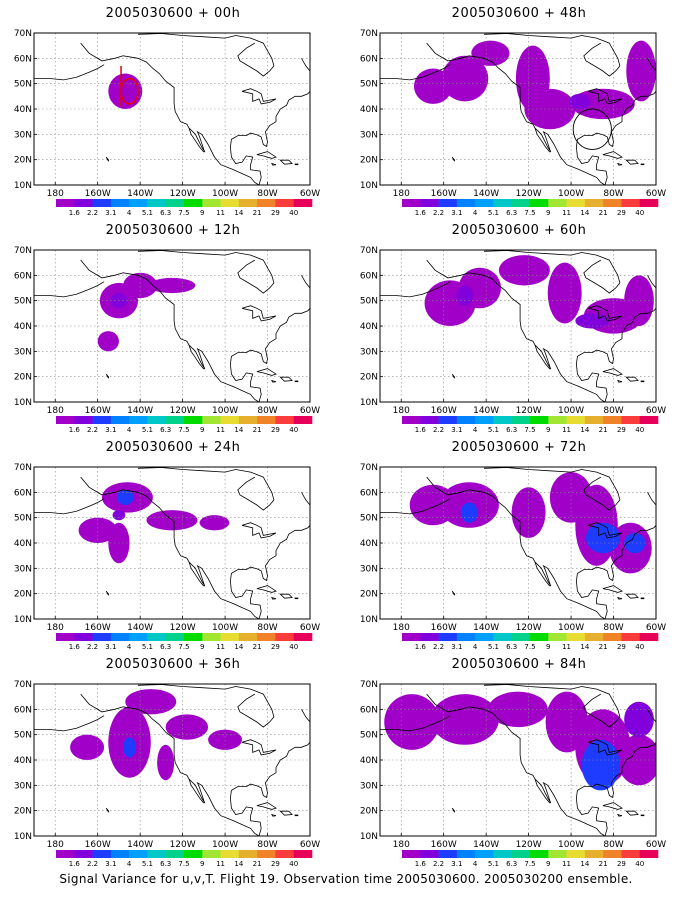  I want to click on latitude-label: 60N, so click(23, 710).